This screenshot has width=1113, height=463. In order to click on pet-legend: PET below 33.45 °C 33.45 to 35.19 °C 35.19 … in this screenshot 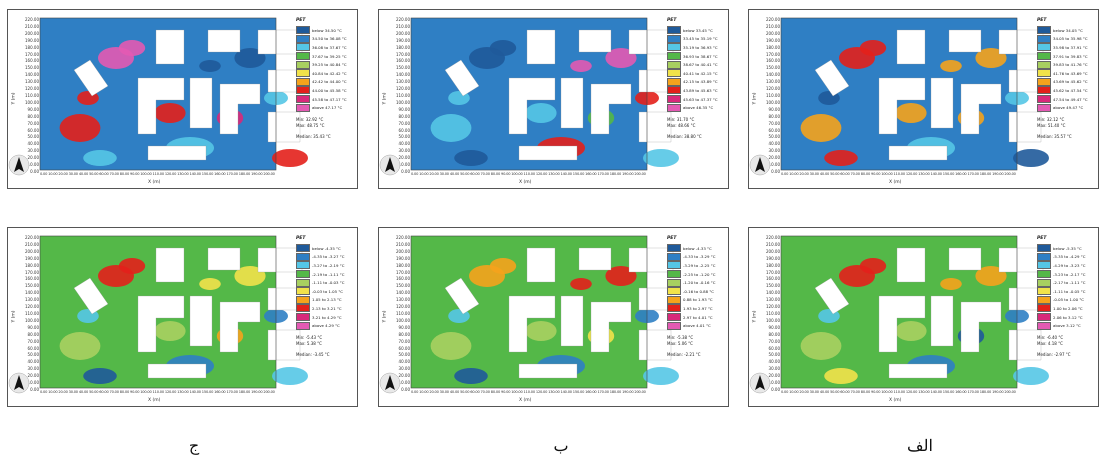, I will do `click(697, 65)`.